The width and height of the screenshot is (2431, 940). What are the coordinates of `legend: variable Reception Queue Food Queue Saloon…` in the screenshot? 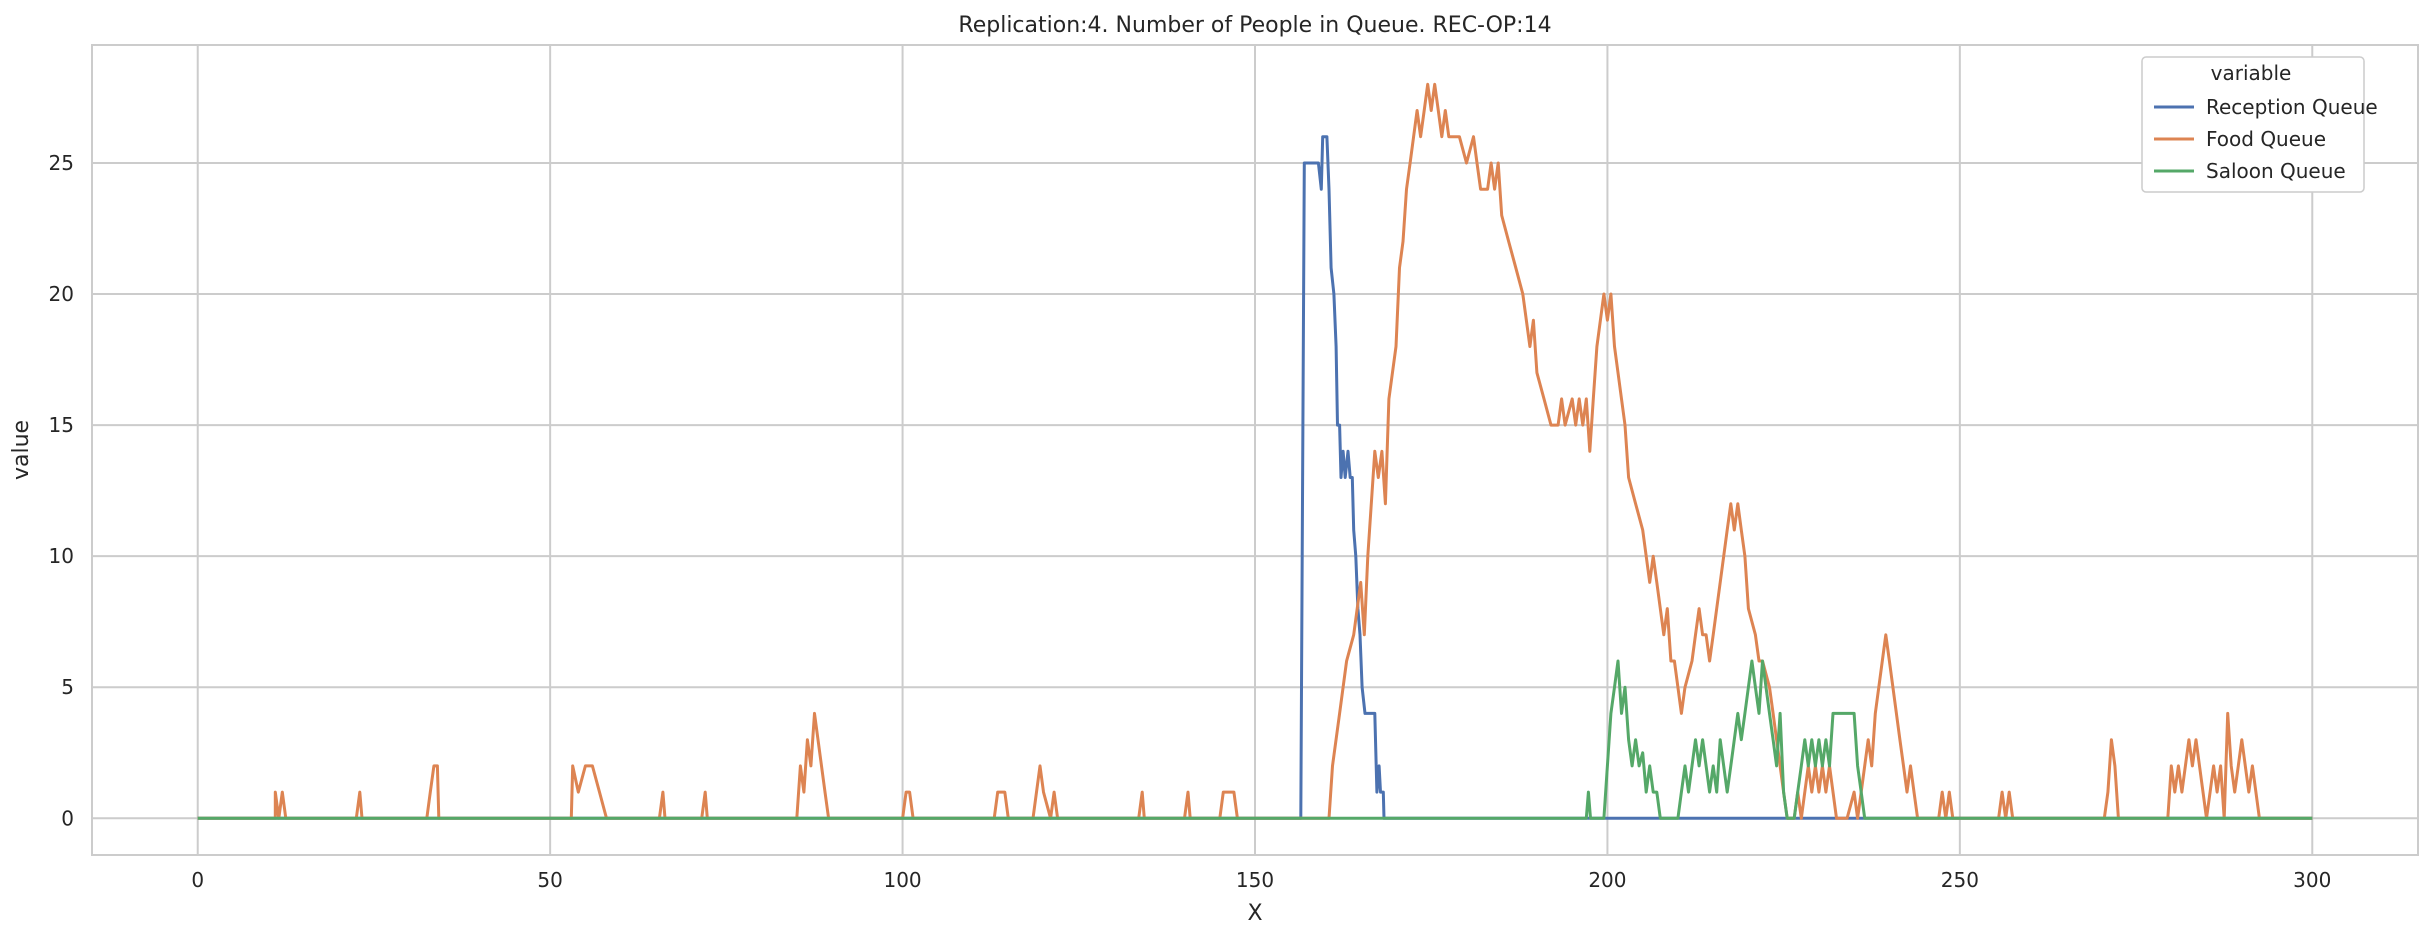 It's located at (2259, 124).